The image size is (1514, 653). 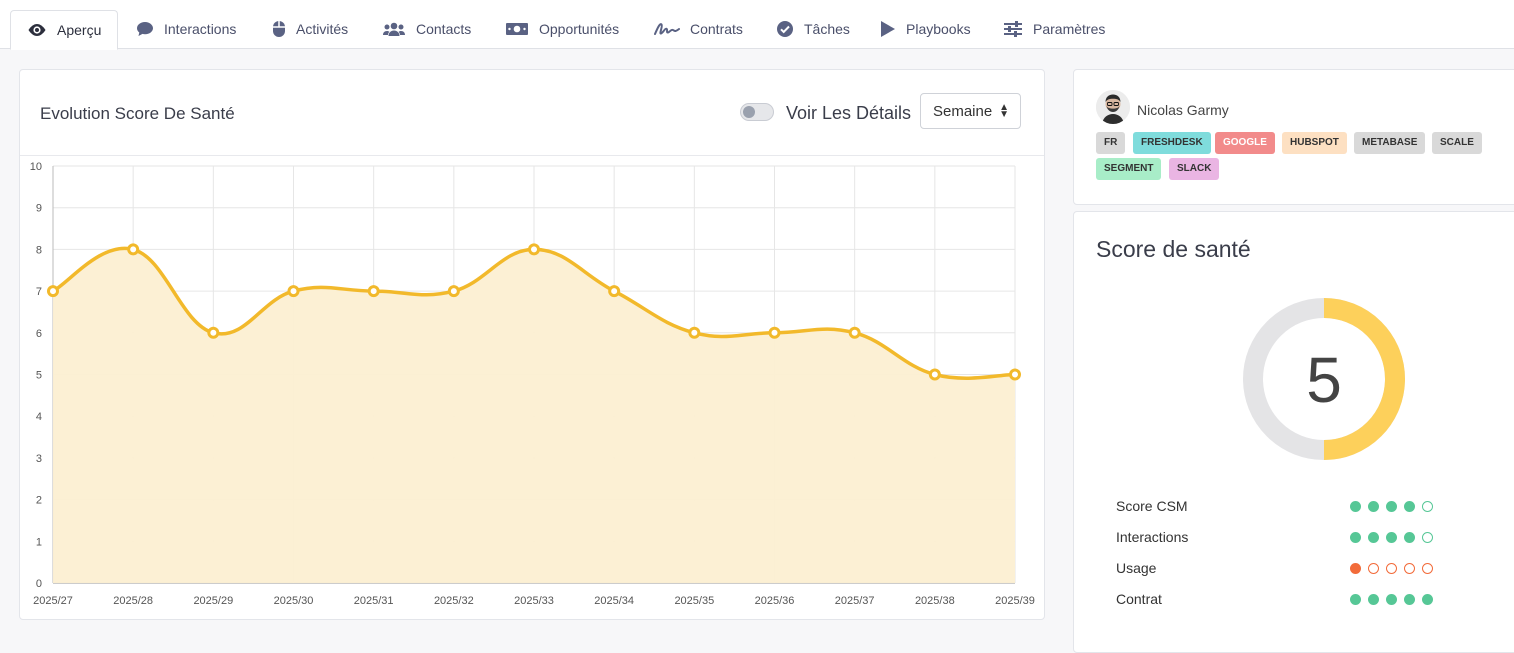 I want to click on integration-tag: FR, so click(x=1111, y=143).